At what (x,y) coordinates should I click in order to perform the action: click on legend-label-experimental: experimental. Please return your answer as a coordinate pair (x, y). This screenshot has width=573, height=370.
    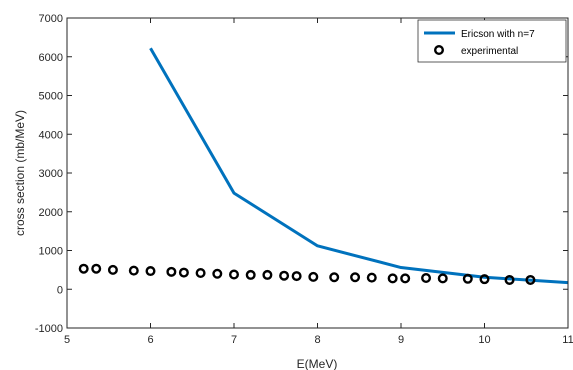
    Looking at the image, I should click on (489, 51).